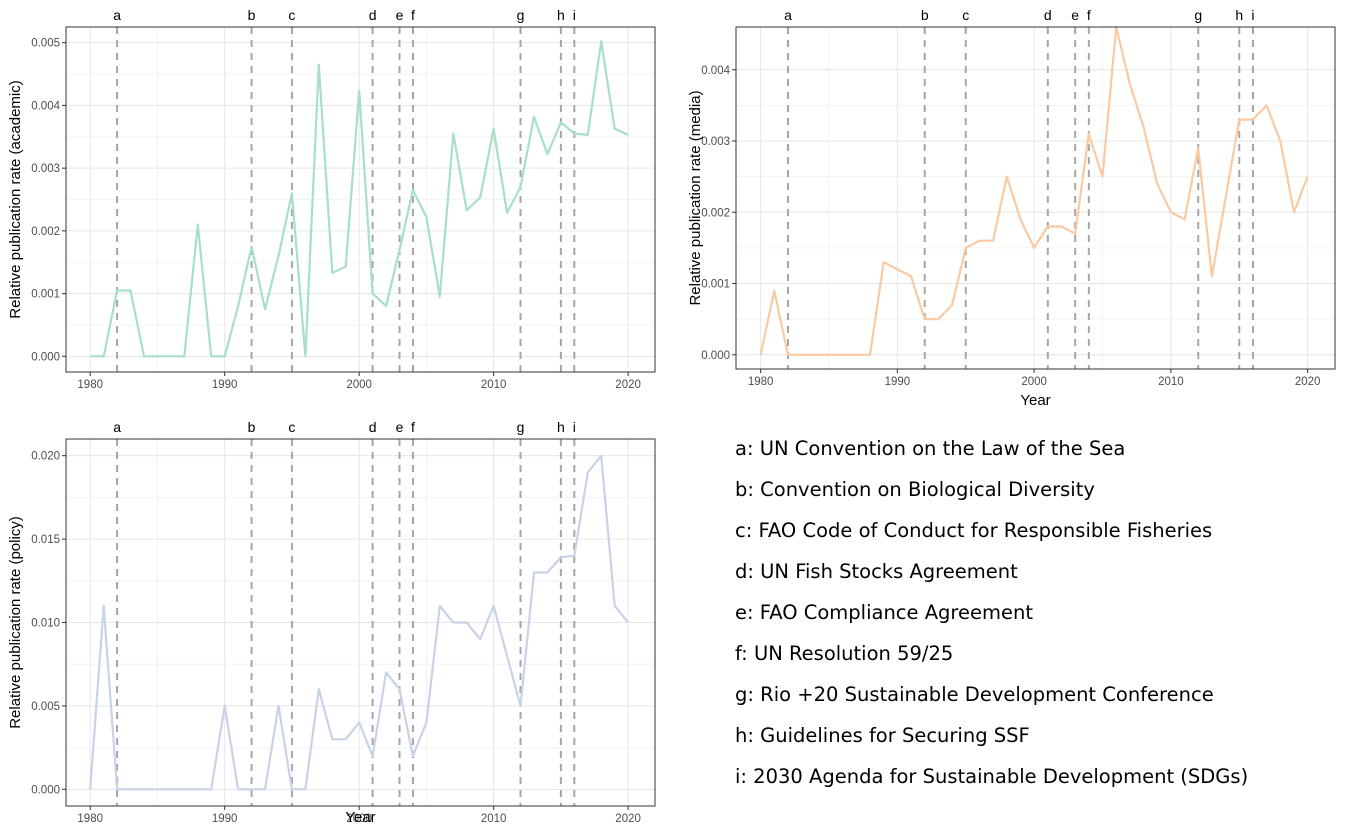 This screenshot has height=828, width=1345. Describe the element at coordinates (695, 197) in the screenshot. I see `y-axis-label: Relative publication rate (media)` at that location.